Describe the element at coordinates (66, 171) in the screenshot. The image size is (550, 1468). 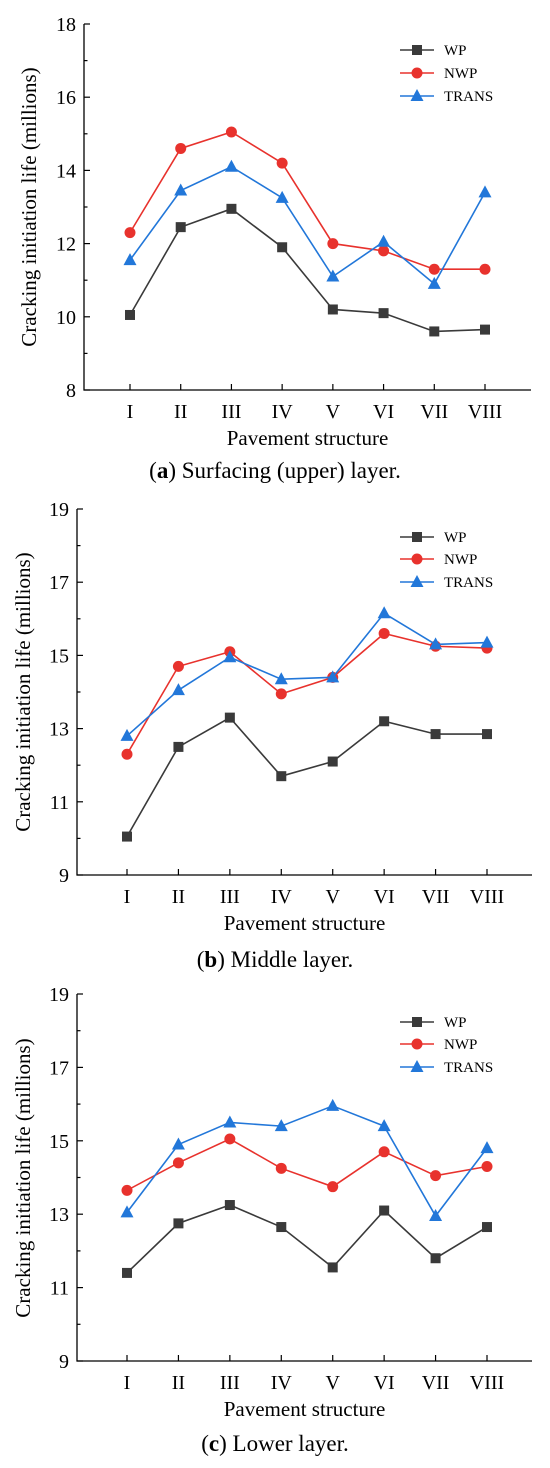
I see `y-tick-label: 14` at that location.